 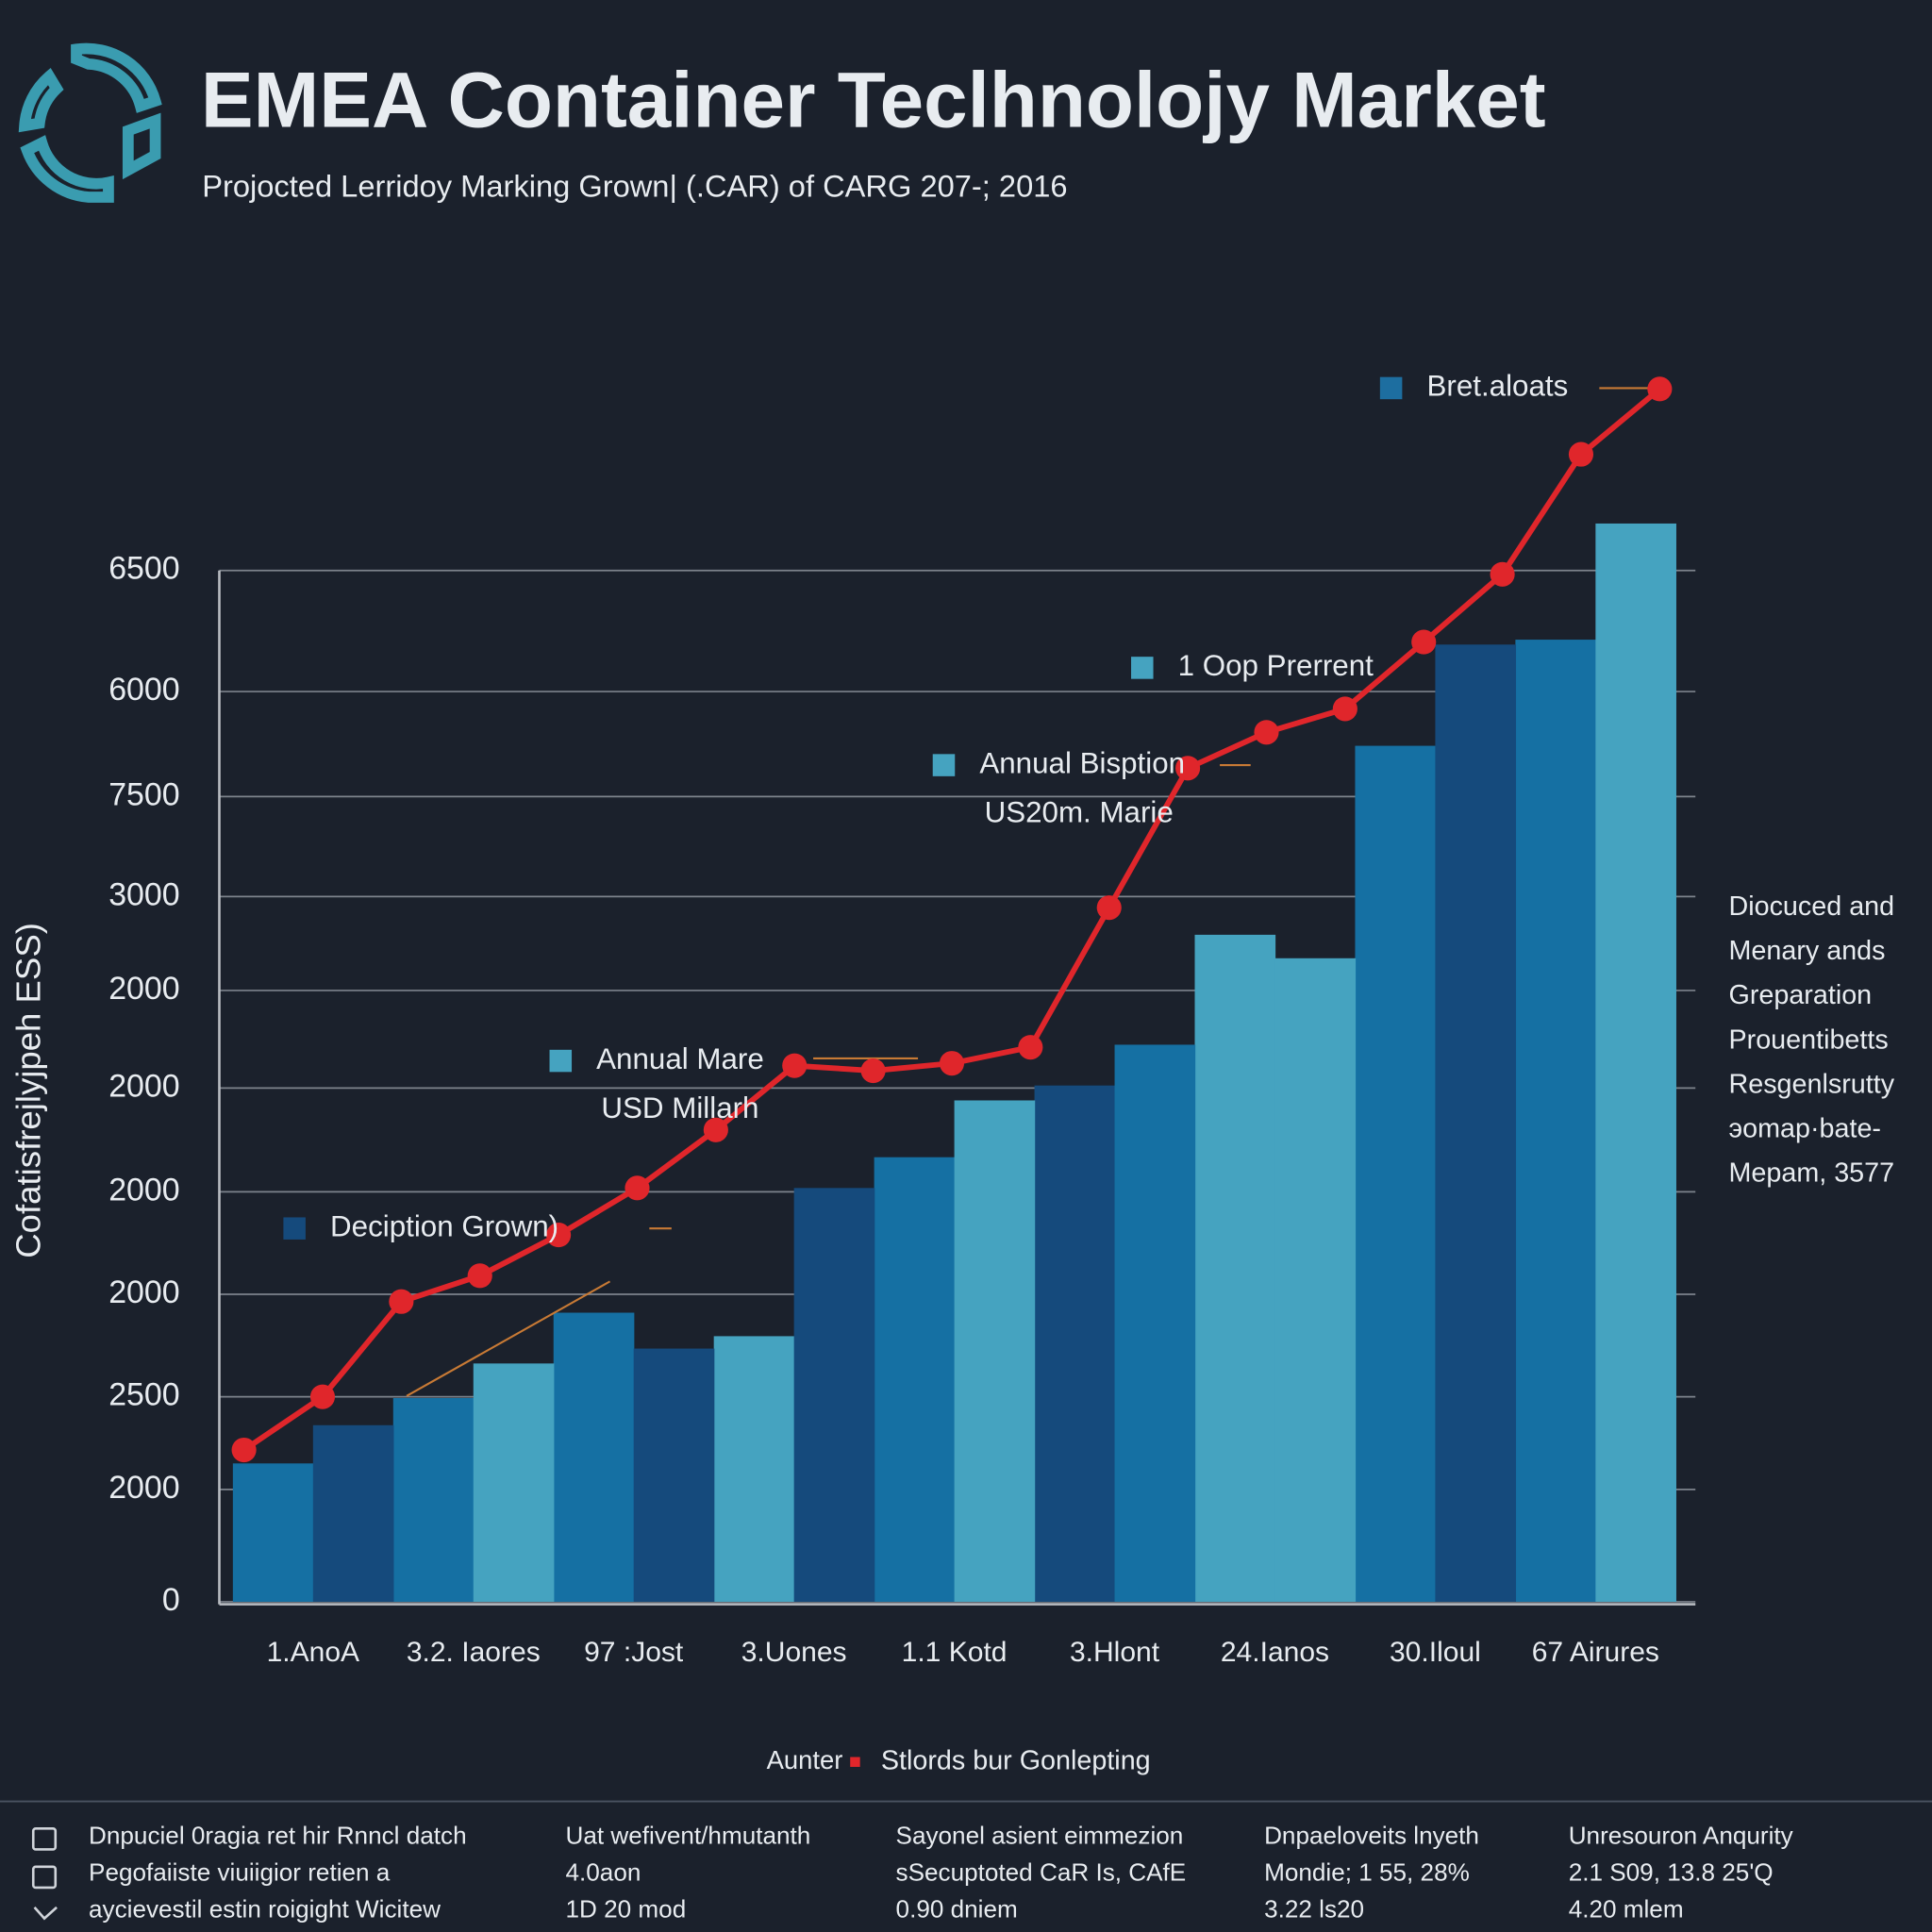 I want to click on footer-text: 4.20 mlem, so click(x=1626, y=1910).